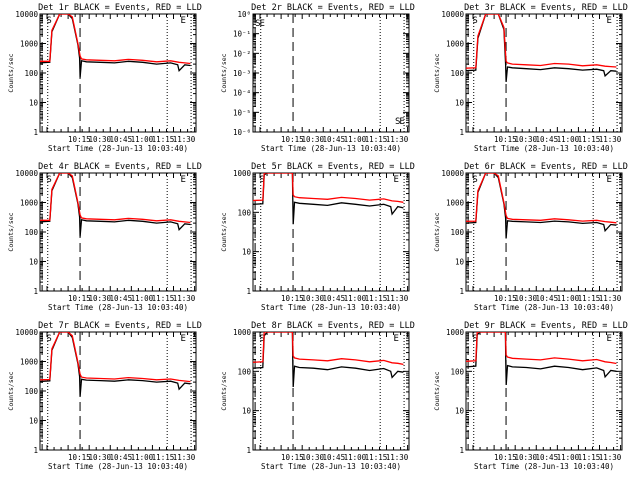 Image resolution: width=640 pixels, height=480 pixels. Describe the element at coordinates (244, 14) in the screenshot. I see `y-tick-label: 10⁰` at that location.